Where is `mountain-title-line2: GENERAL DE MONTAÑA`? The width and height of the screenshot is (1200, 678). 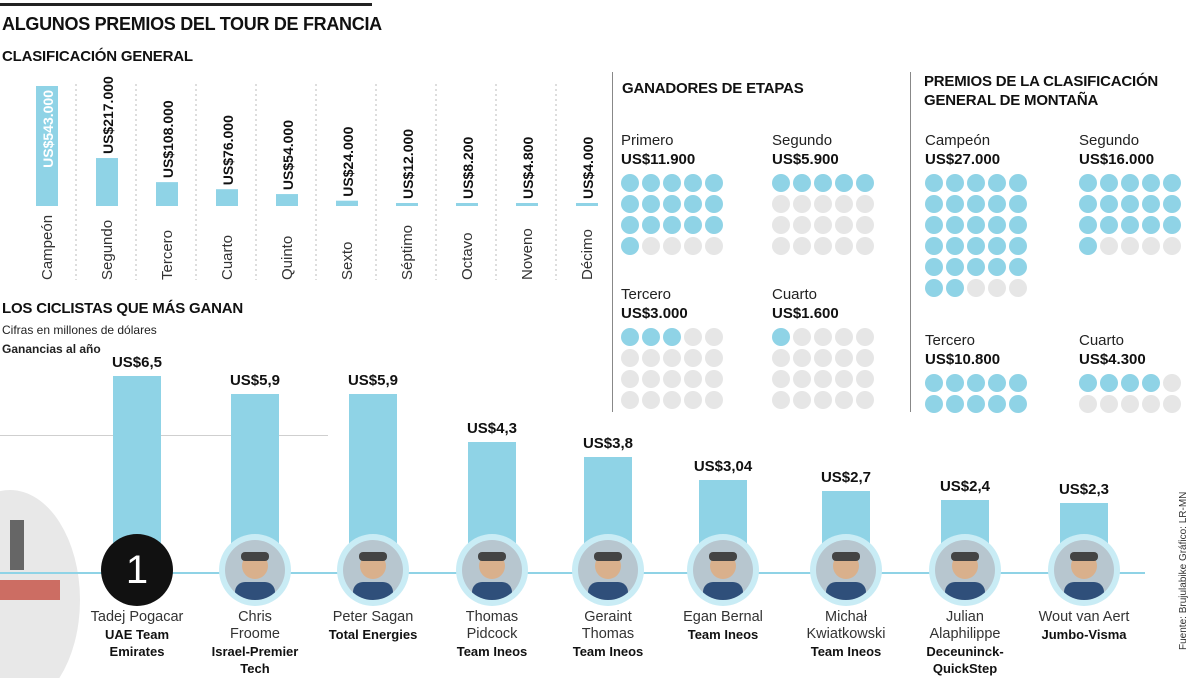
mountain-title-line2: GENERAL DE MONTAÑA is located at coordinates (1011, 100).